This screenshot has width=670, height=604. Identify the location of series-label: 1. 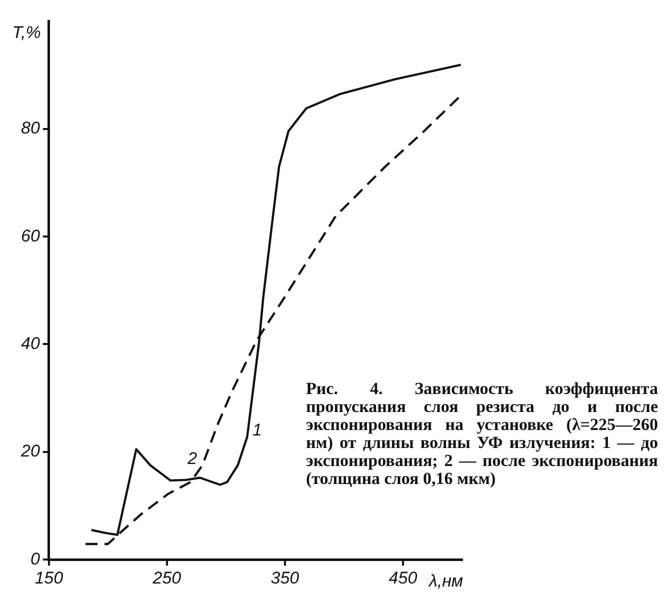
(257, 430).